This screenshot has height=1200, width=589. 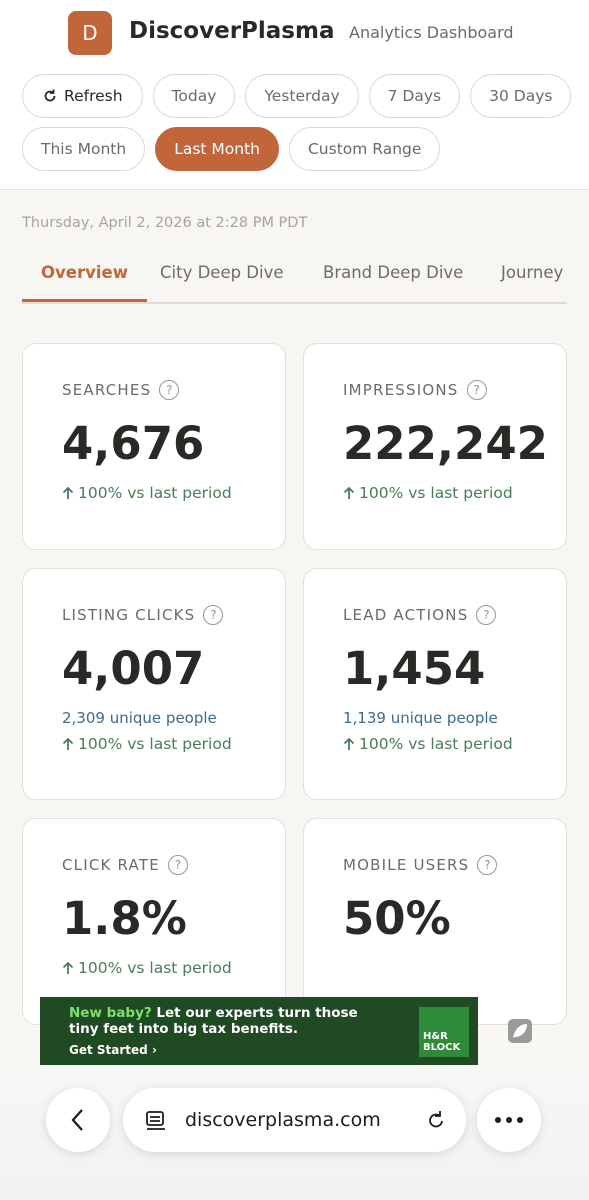 What do you see at coordinates (302, 96) in the screenshot?
I see `range-chip: Yesterday` at bounding box center [302, 96].